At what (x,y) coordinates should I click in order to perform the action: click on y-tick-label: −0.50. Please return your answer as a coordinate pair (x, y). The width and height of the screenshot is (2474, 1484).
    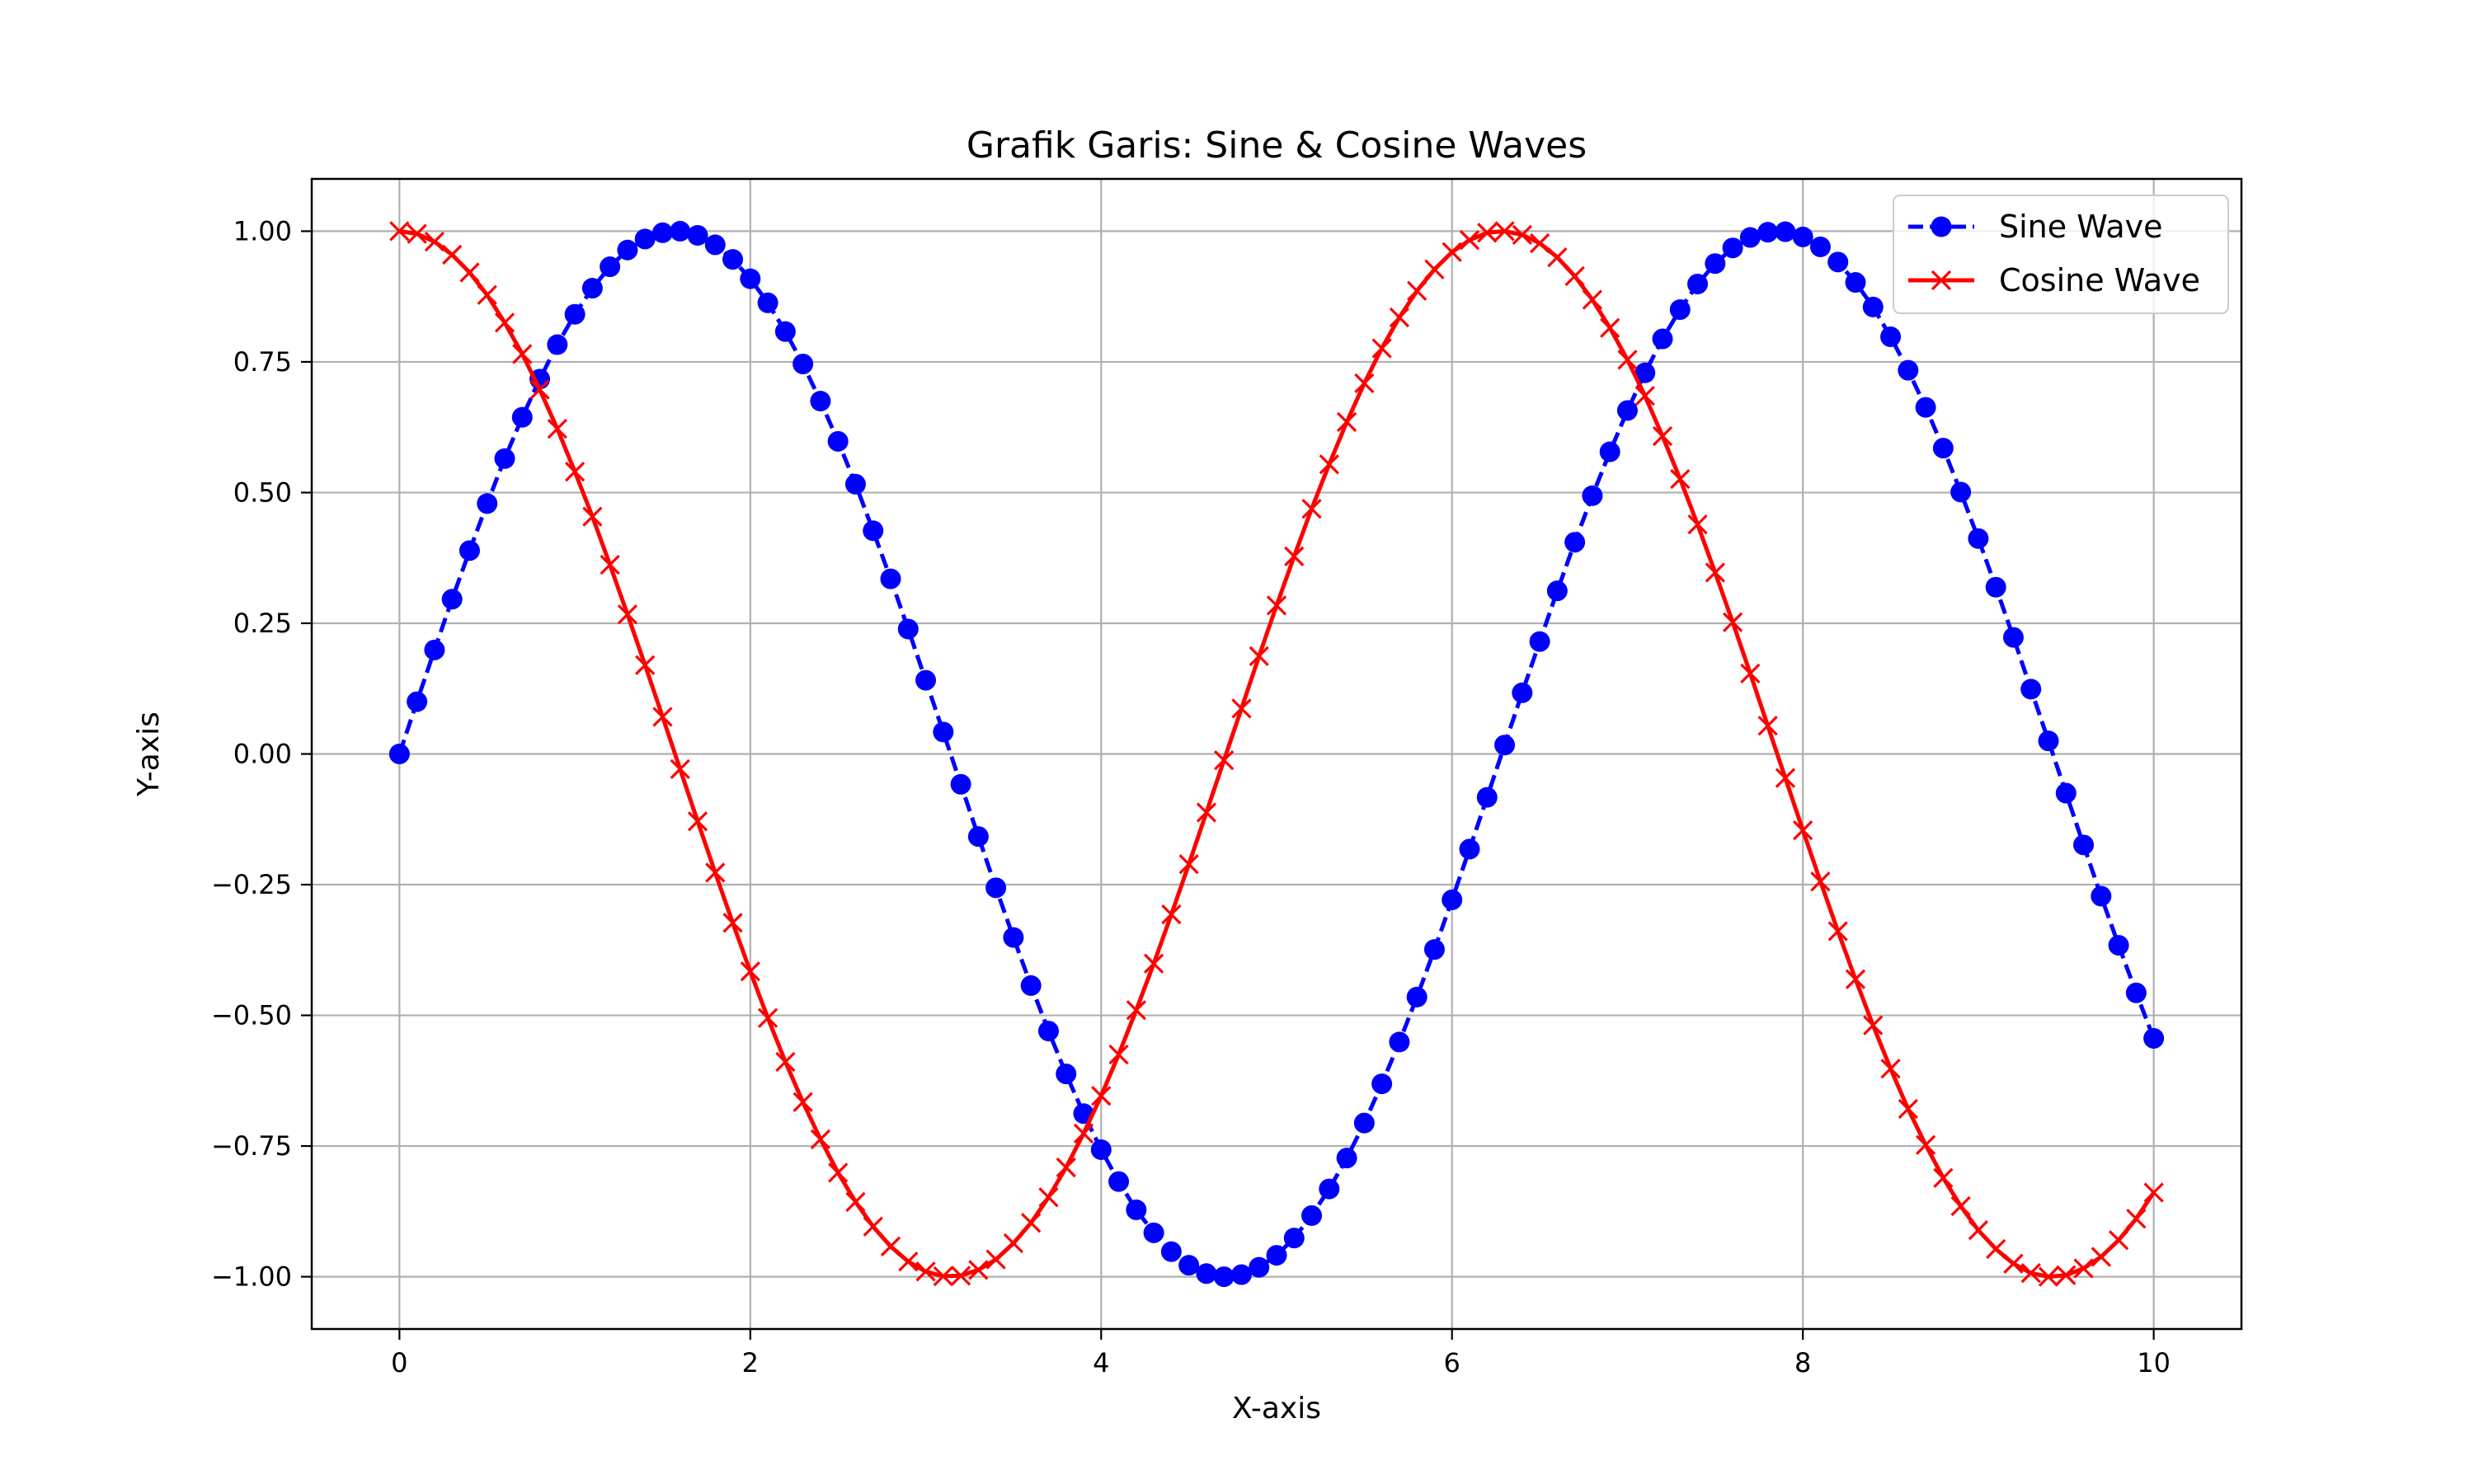
    Looking at the image, I should click on (251, 1015).